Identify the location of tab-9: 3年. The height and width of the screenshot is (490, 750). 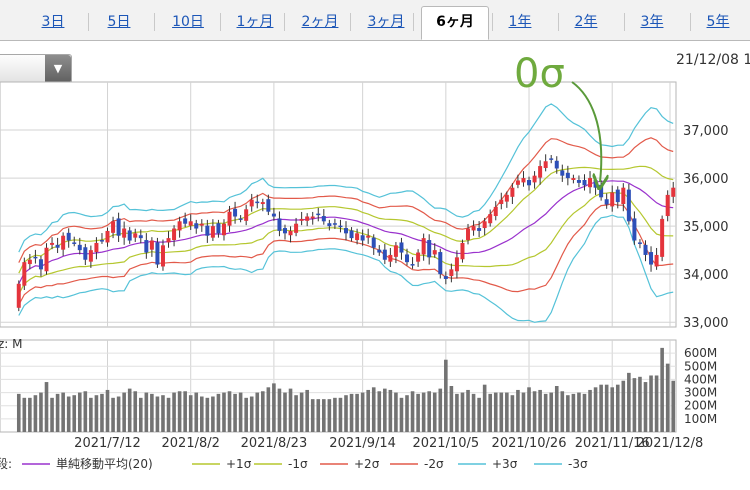
(652, 22).